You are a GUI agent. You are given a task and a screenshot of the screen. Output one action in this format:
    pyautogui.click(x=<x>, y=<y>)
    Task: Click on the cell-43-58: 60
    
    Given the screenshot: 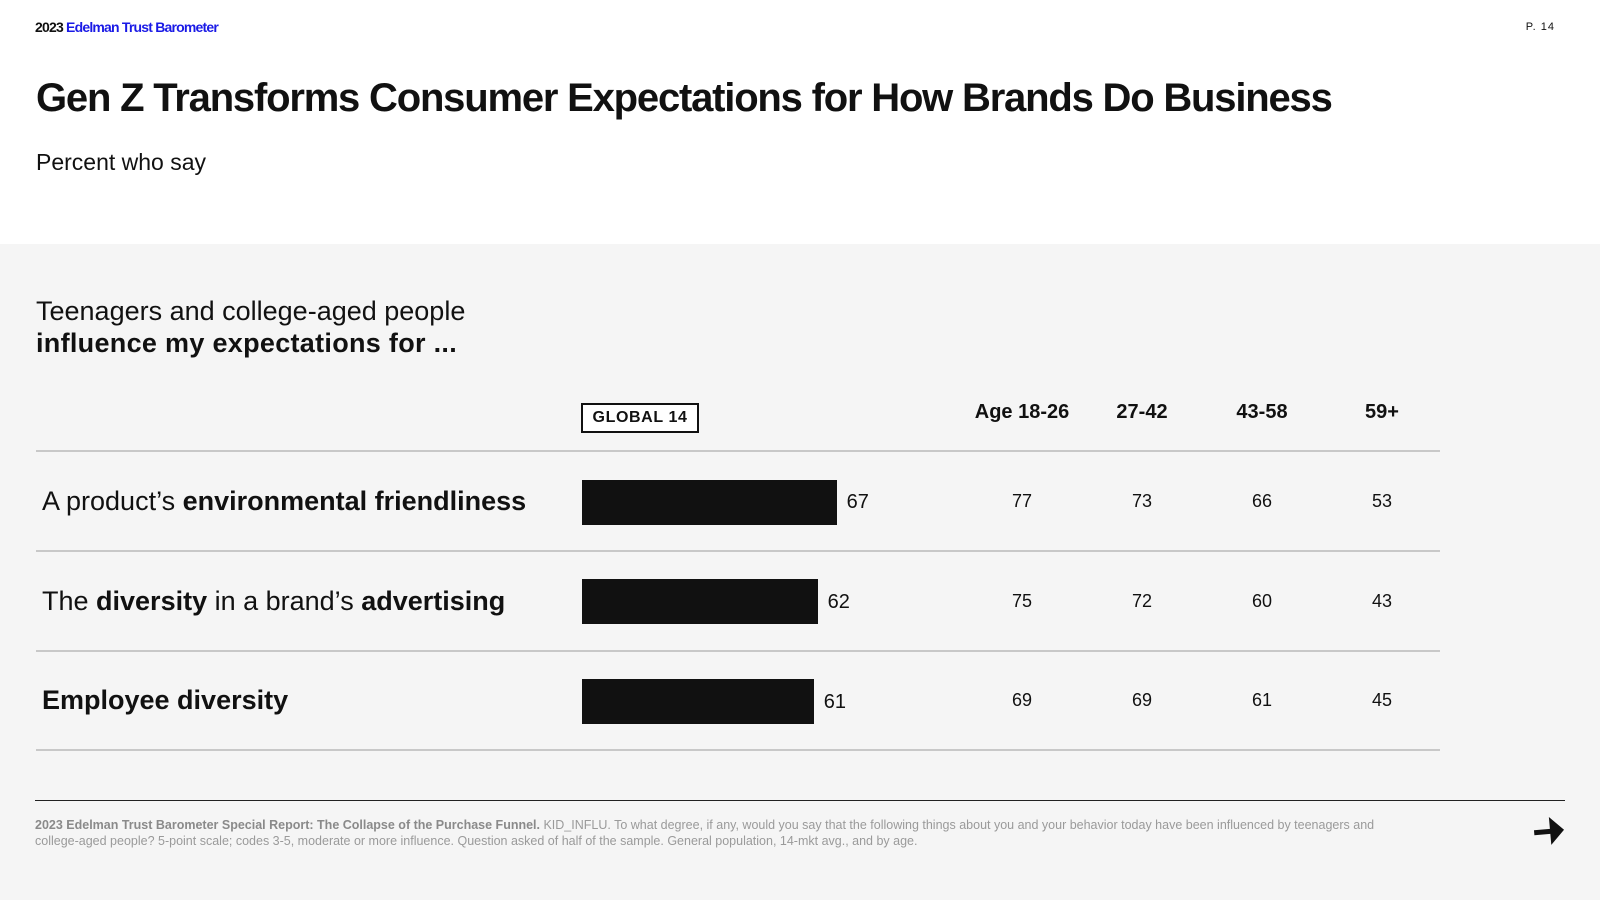 What is the action you would take?
    pyautogui.click(x=1262, y=601)
    